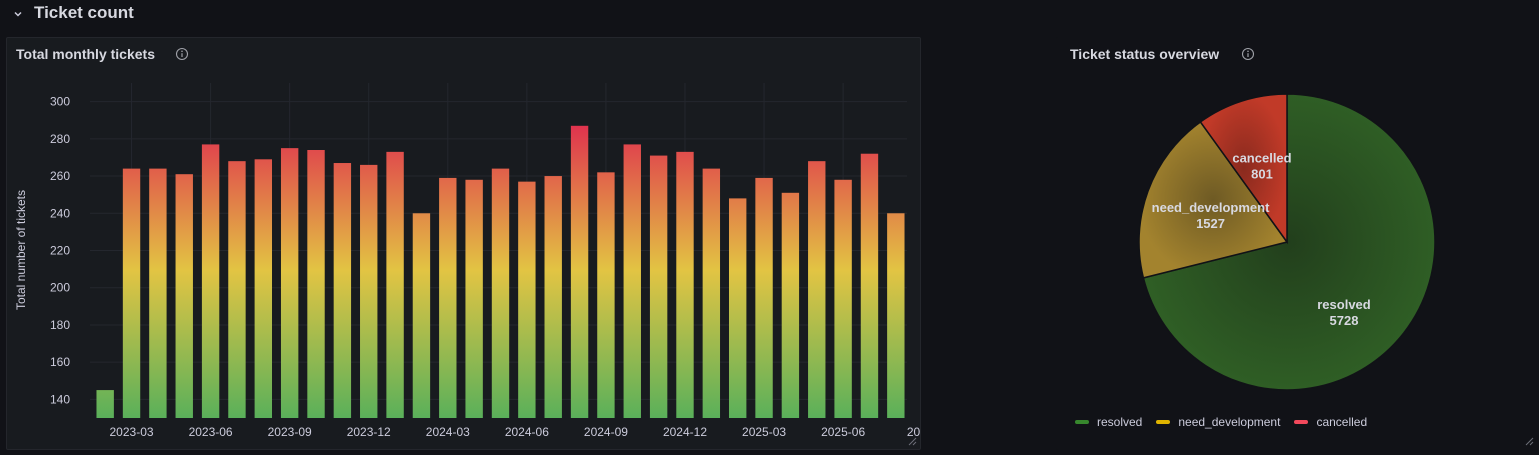 The width and height of the screenshot is (1539, 455). What do you see at coordinates (18, 14) in the screenshot?
I see `chevron-down-icon` at bounding box center [18, 14].